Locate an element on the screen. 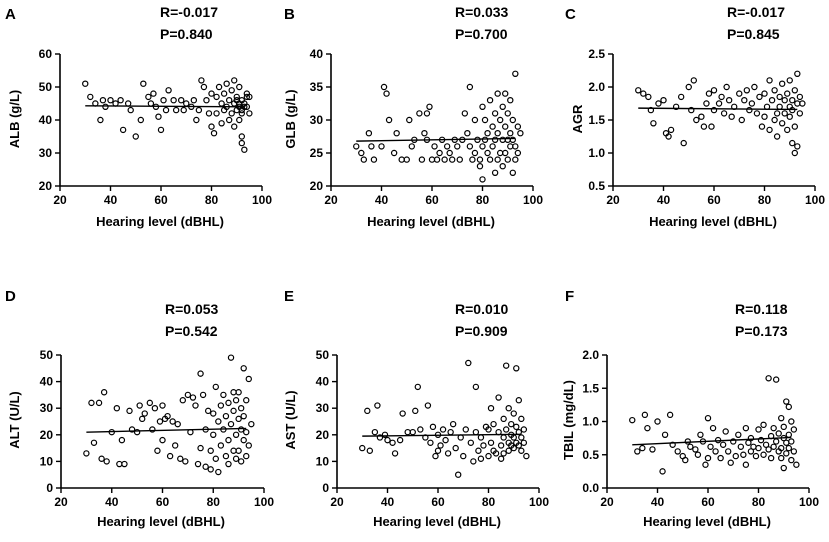 This screenshot has width=829, height=542. r-value: R=0.053 is located at coordinates (192, 309).